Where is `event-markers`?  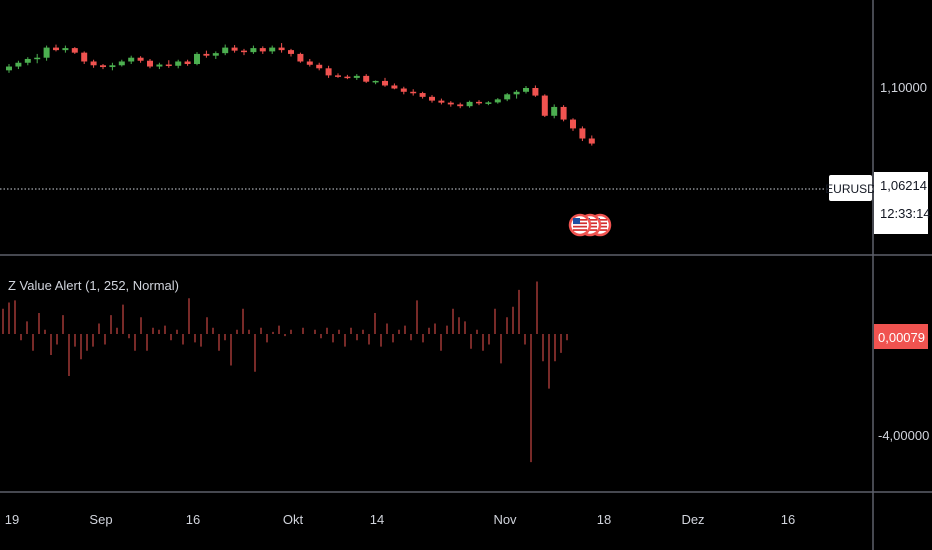 event-markers is located at coordinates (590, 225).